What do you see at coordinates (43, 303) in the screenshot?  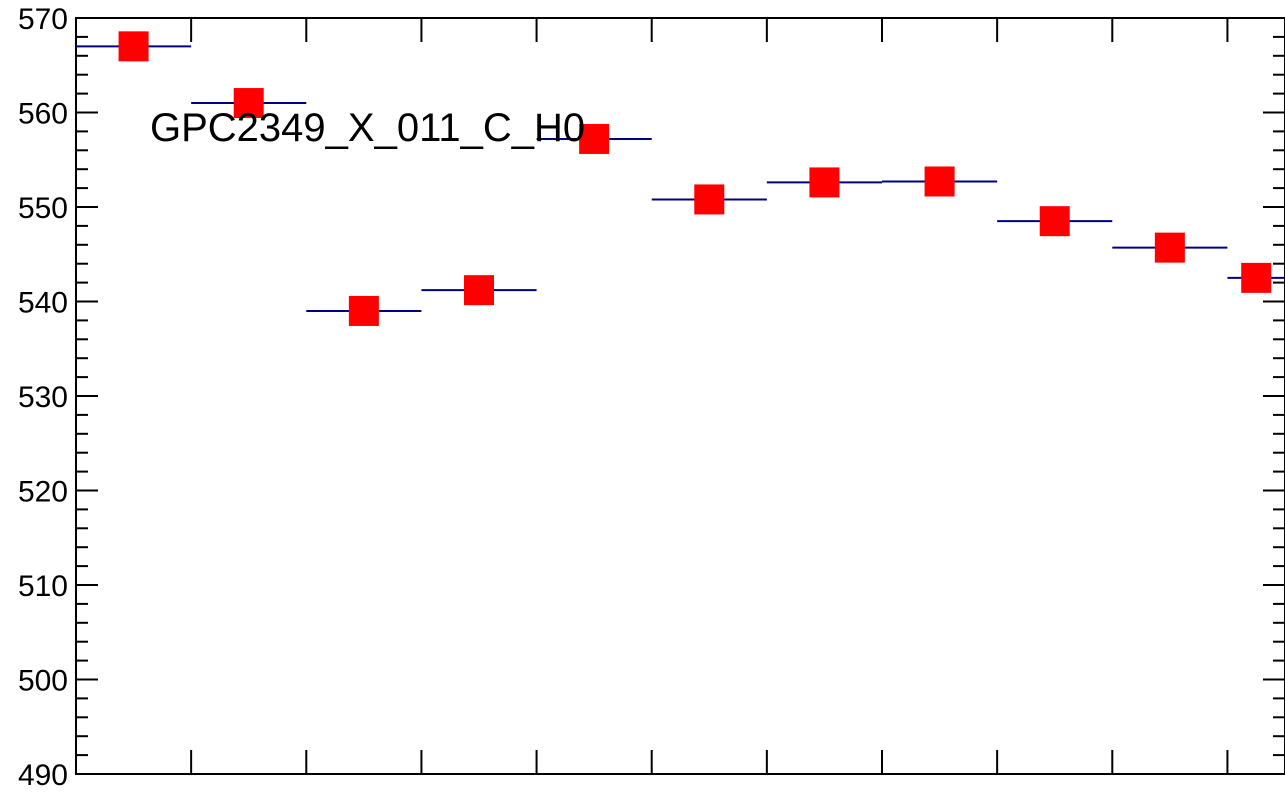 I see `y-tick-label: 540` at bounding box center [43, 303].